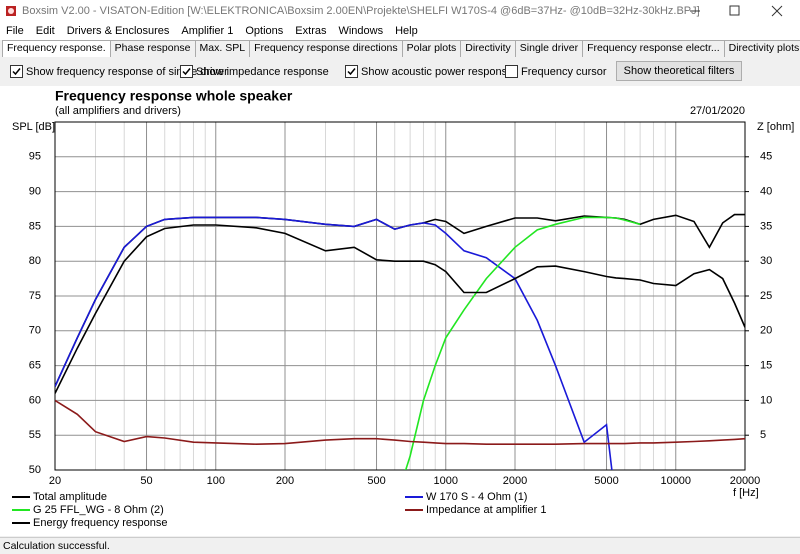 The height and width of the screenshot is (554, 800). What do you see at coordinates (207, 31) in the screenshot?
I see `menu-item: Amplifier 1` at bounding box center [207, 31].